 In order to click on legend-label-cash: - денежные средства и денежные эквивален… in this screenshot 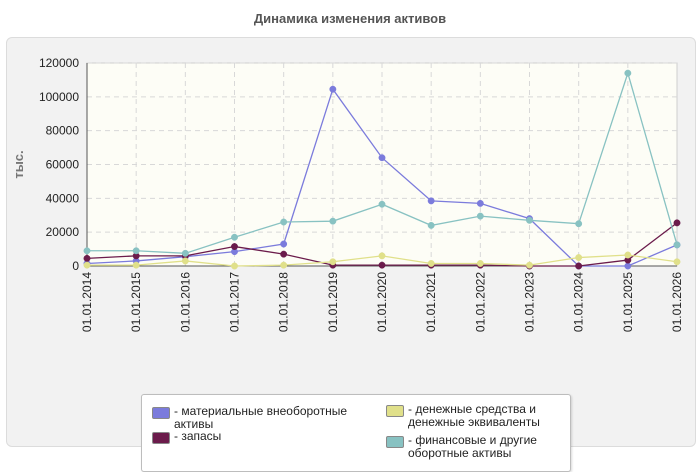, I will do `click(474, 415)`.